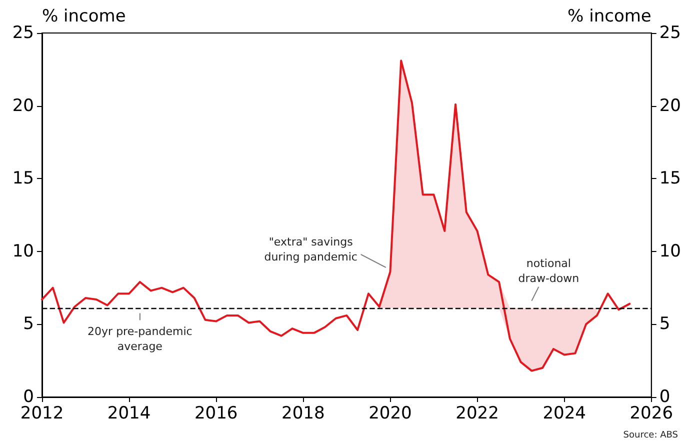  I want to click on y-tick-label: 15, so click(23, 178).